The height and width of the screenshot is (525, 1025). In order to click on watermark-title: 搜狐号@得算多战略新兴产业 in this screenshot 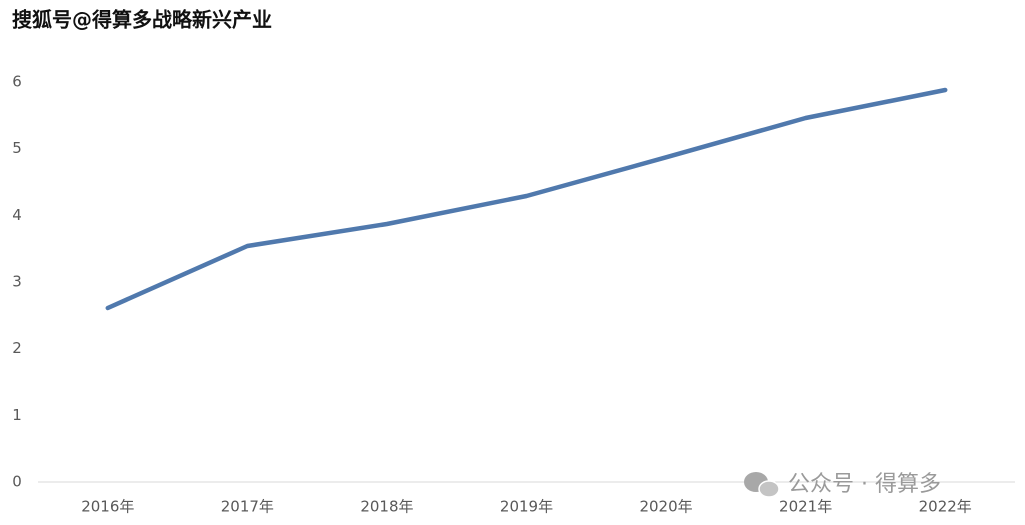, I will do `click(142, 20)`.